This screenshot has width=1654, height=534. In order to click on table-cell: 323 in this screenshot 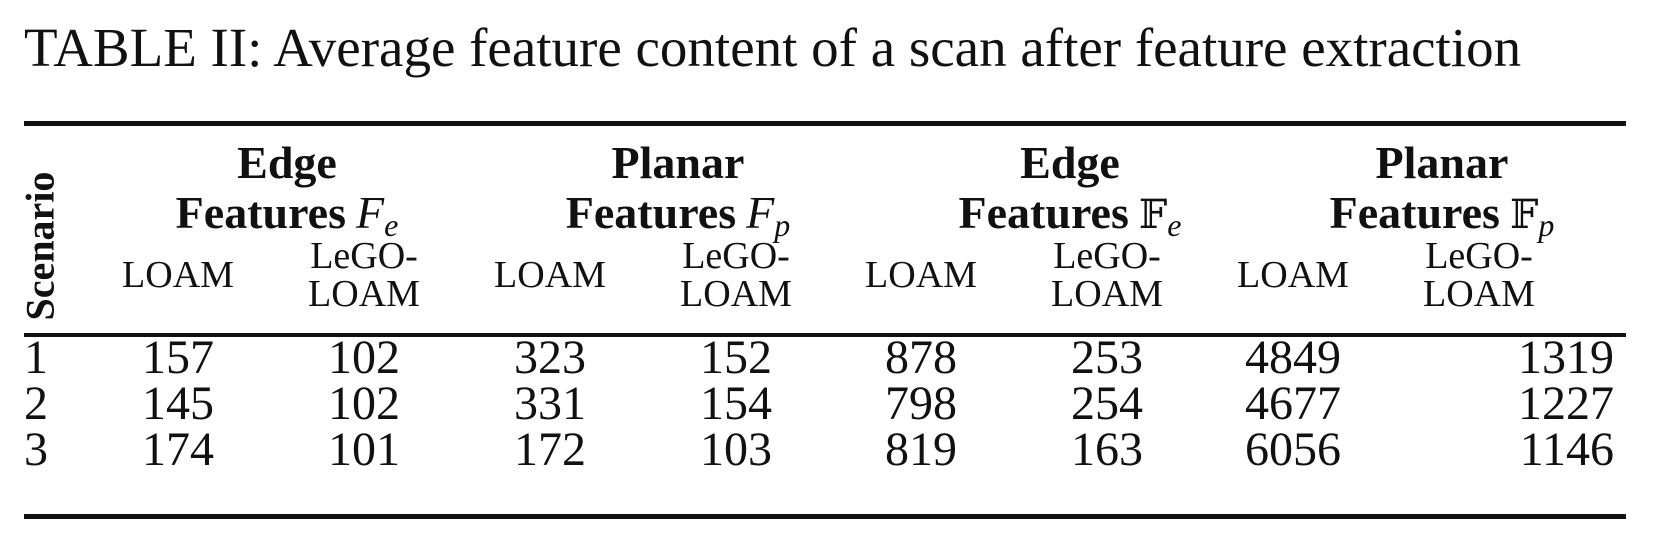, I will do `click(550, 357)`.